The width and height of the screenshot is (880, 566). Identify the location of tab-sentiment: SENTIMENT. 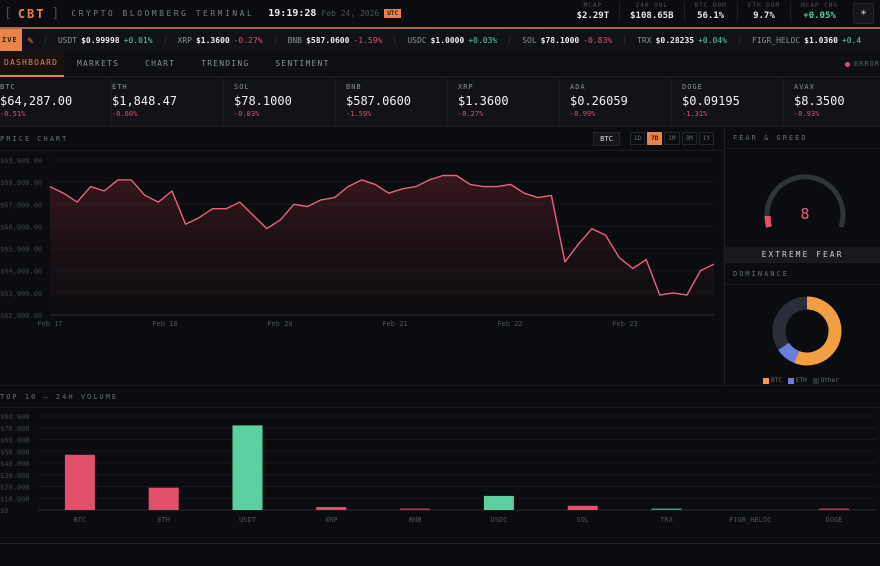
(302, 63).